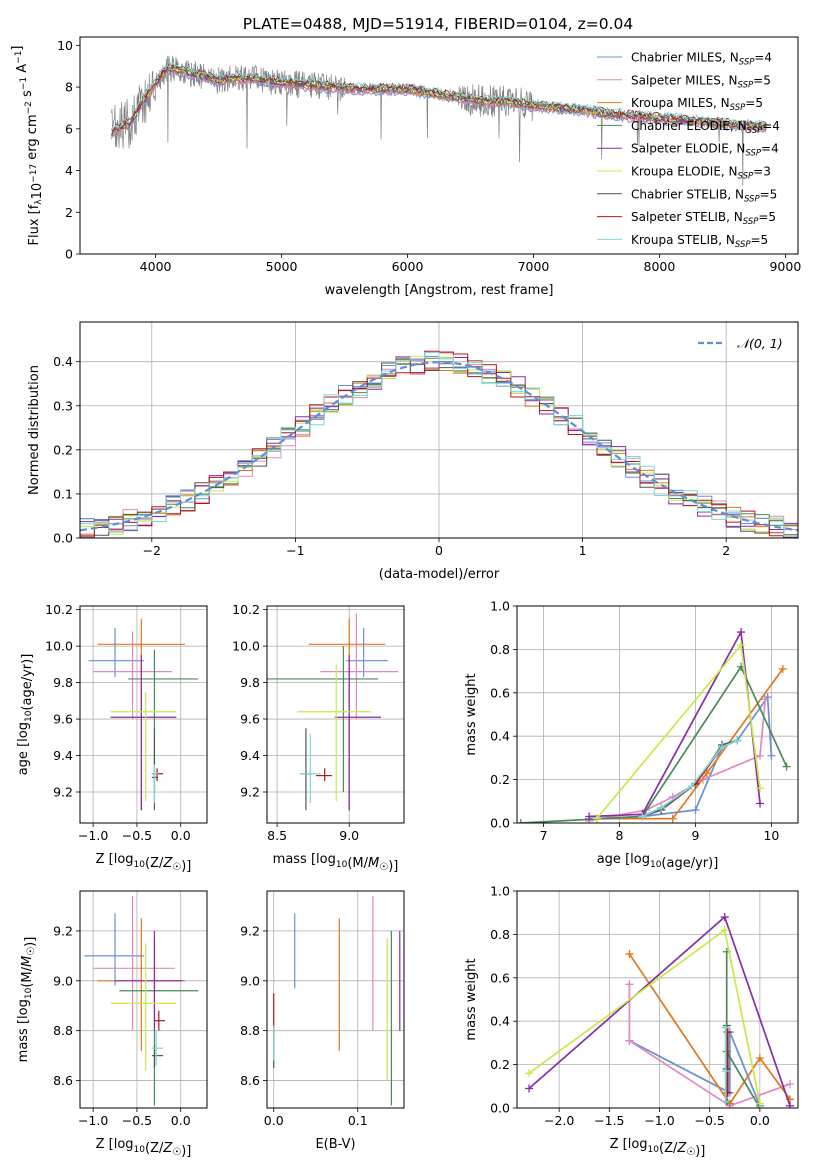  I want to click on age-vs-Z-plot-area, so click(143, 714).